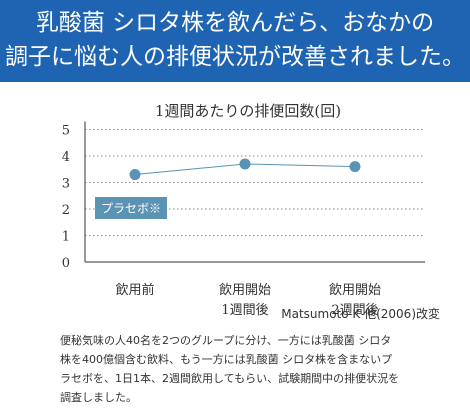 This screenshot has height=415, width=470. Describe the element at coordinates (226, 359) in the screenshot. I see `description-line: 株を400億個含む飲料、もう一方には乳酸菌 シロタ株を含まないプ` at that location.